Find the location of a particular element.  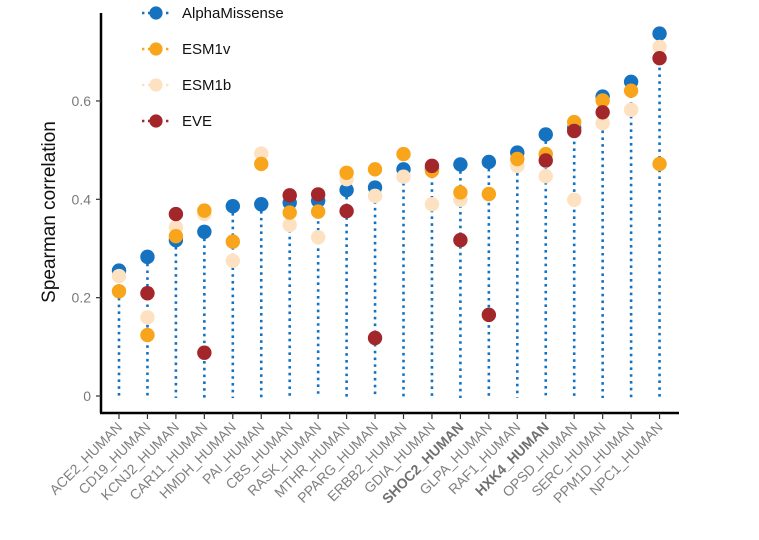

legend-item-esm1b: ESM1b is located at coordinates (186, 85).